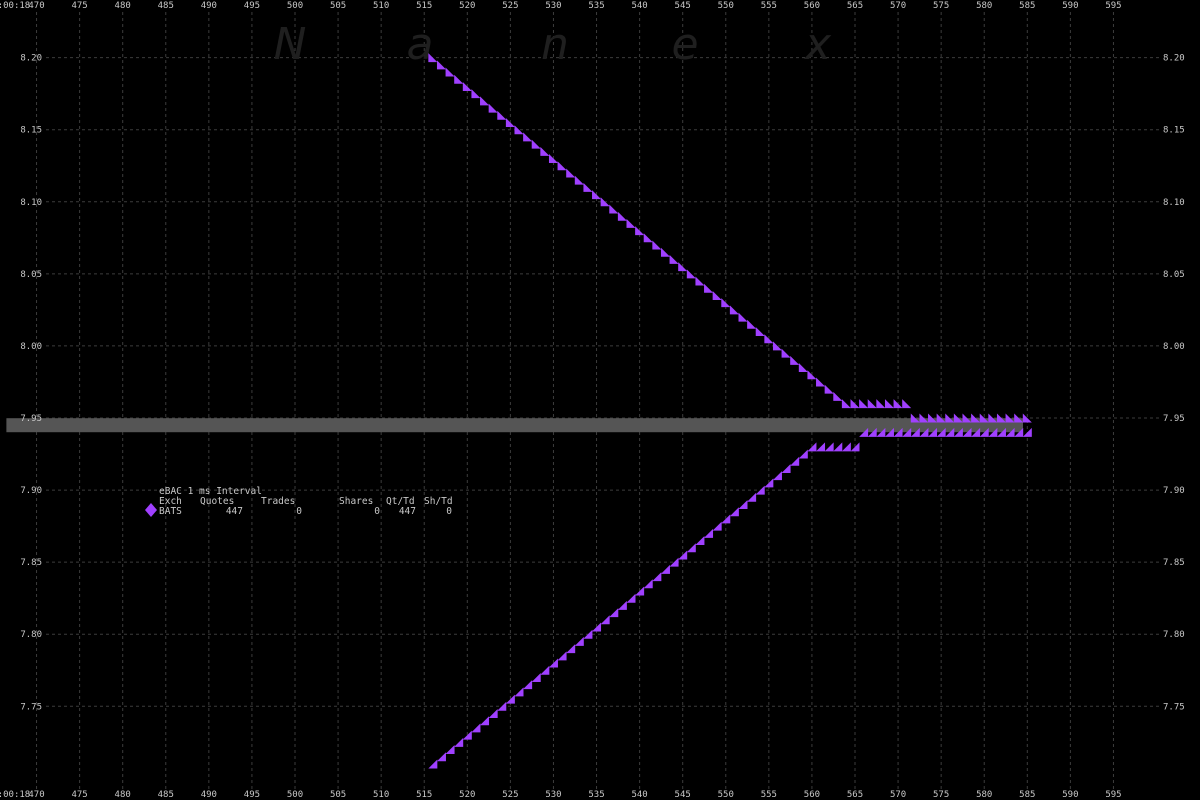 Image resolution: width=1200 pixels, height=800 pixels. I want to click on x-tick-label-bottom: 525, so click(510, 795).